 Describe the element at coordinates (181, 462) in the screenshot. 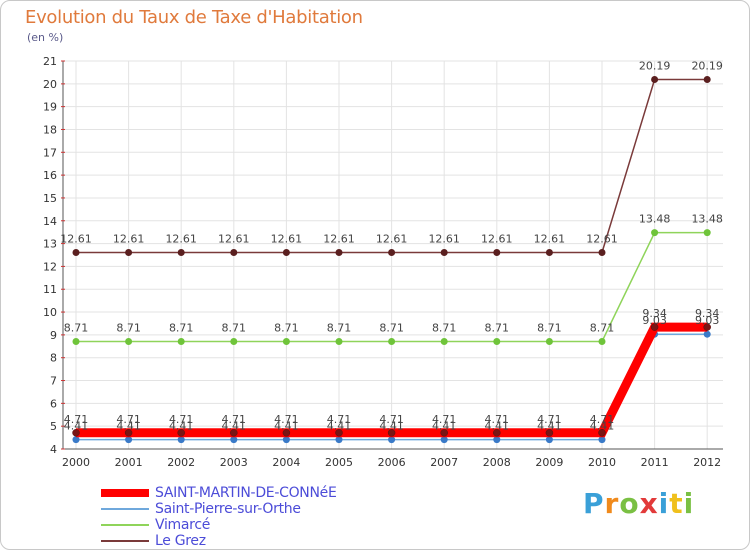

I see `x-tick-label: 2002` at that location.